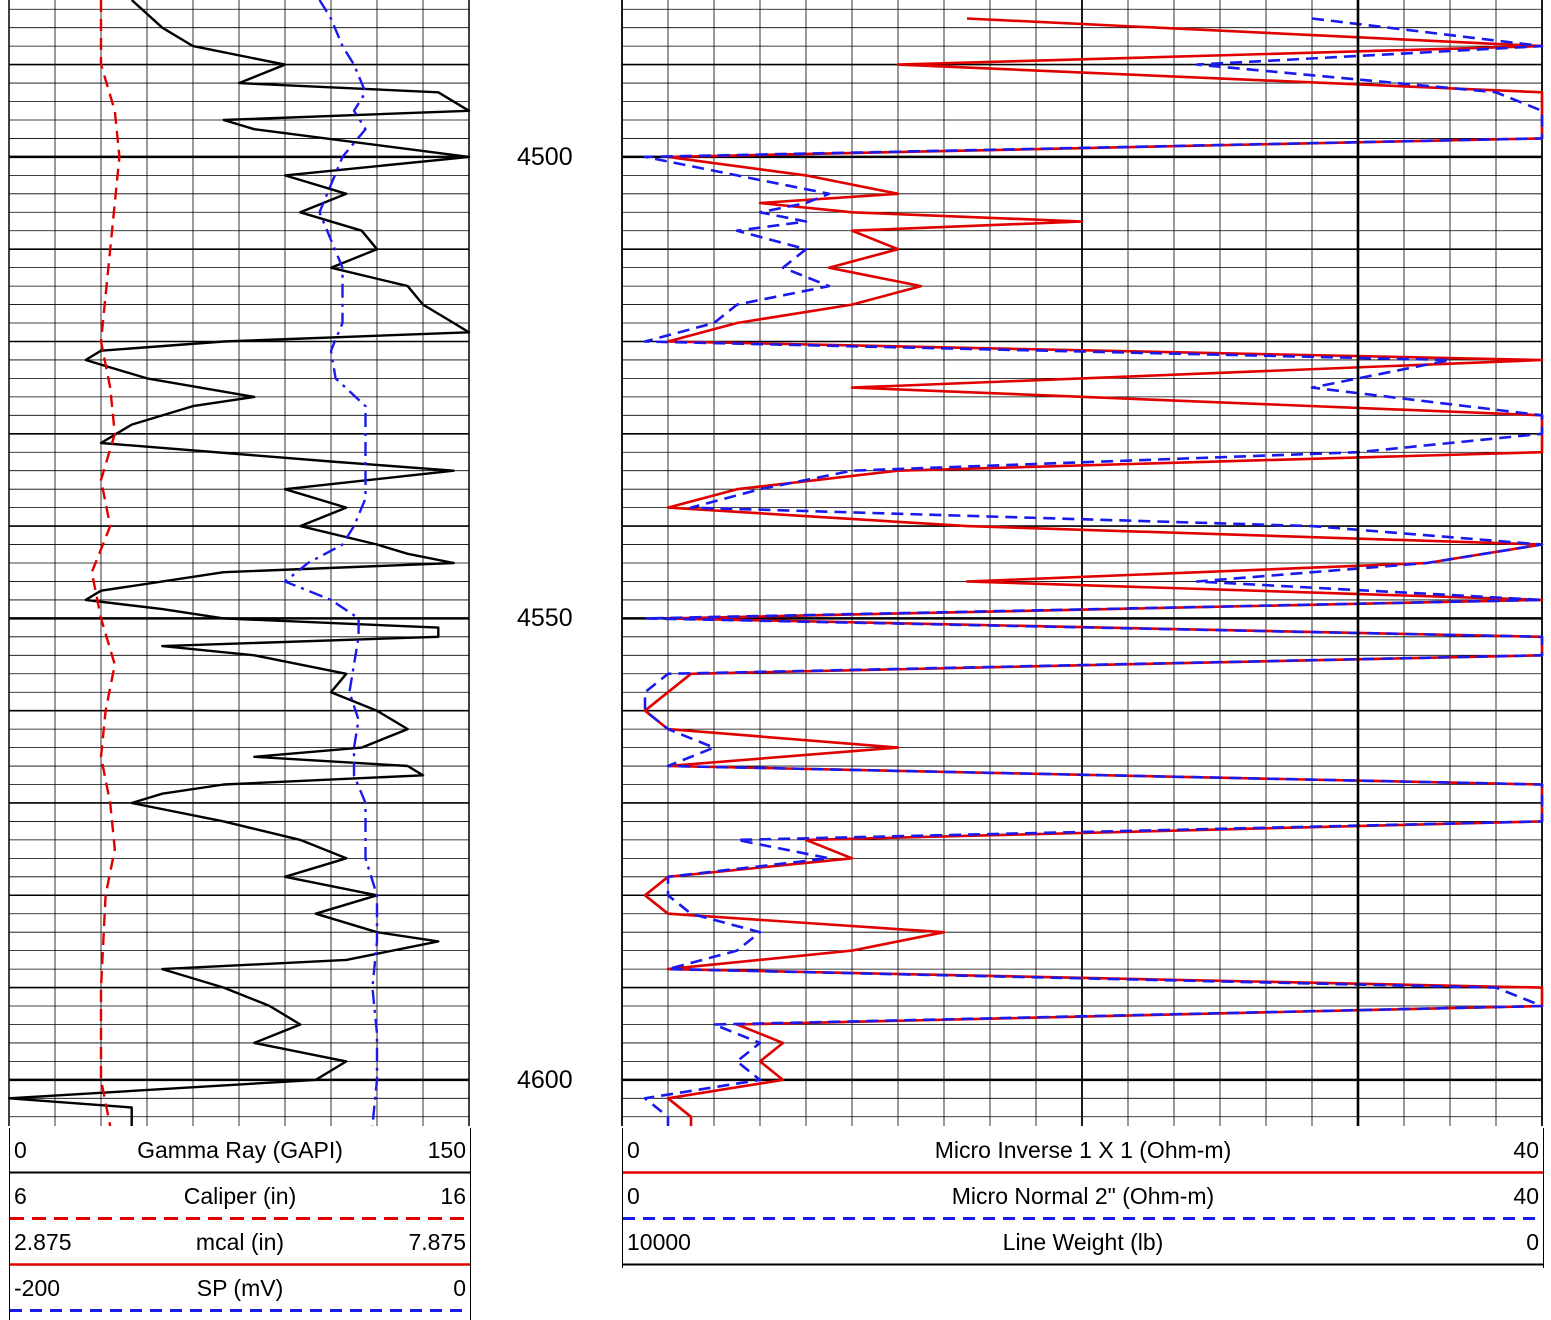  I want to click on micro-inverse-line-sample, so click(1083, 1172).